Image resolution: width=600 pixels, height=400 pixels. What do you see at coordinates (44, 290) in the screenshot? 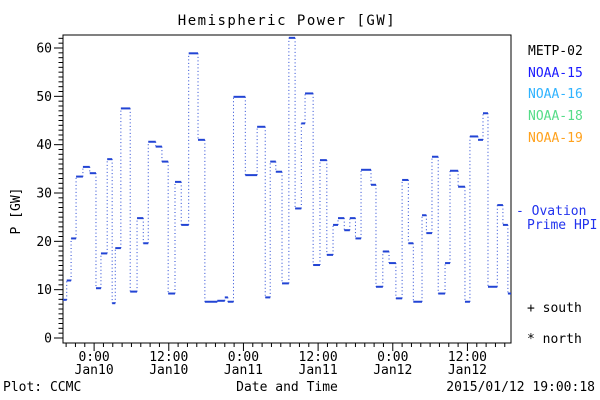
I see `y-tick-label: 10` at bounding box center [44, 290].